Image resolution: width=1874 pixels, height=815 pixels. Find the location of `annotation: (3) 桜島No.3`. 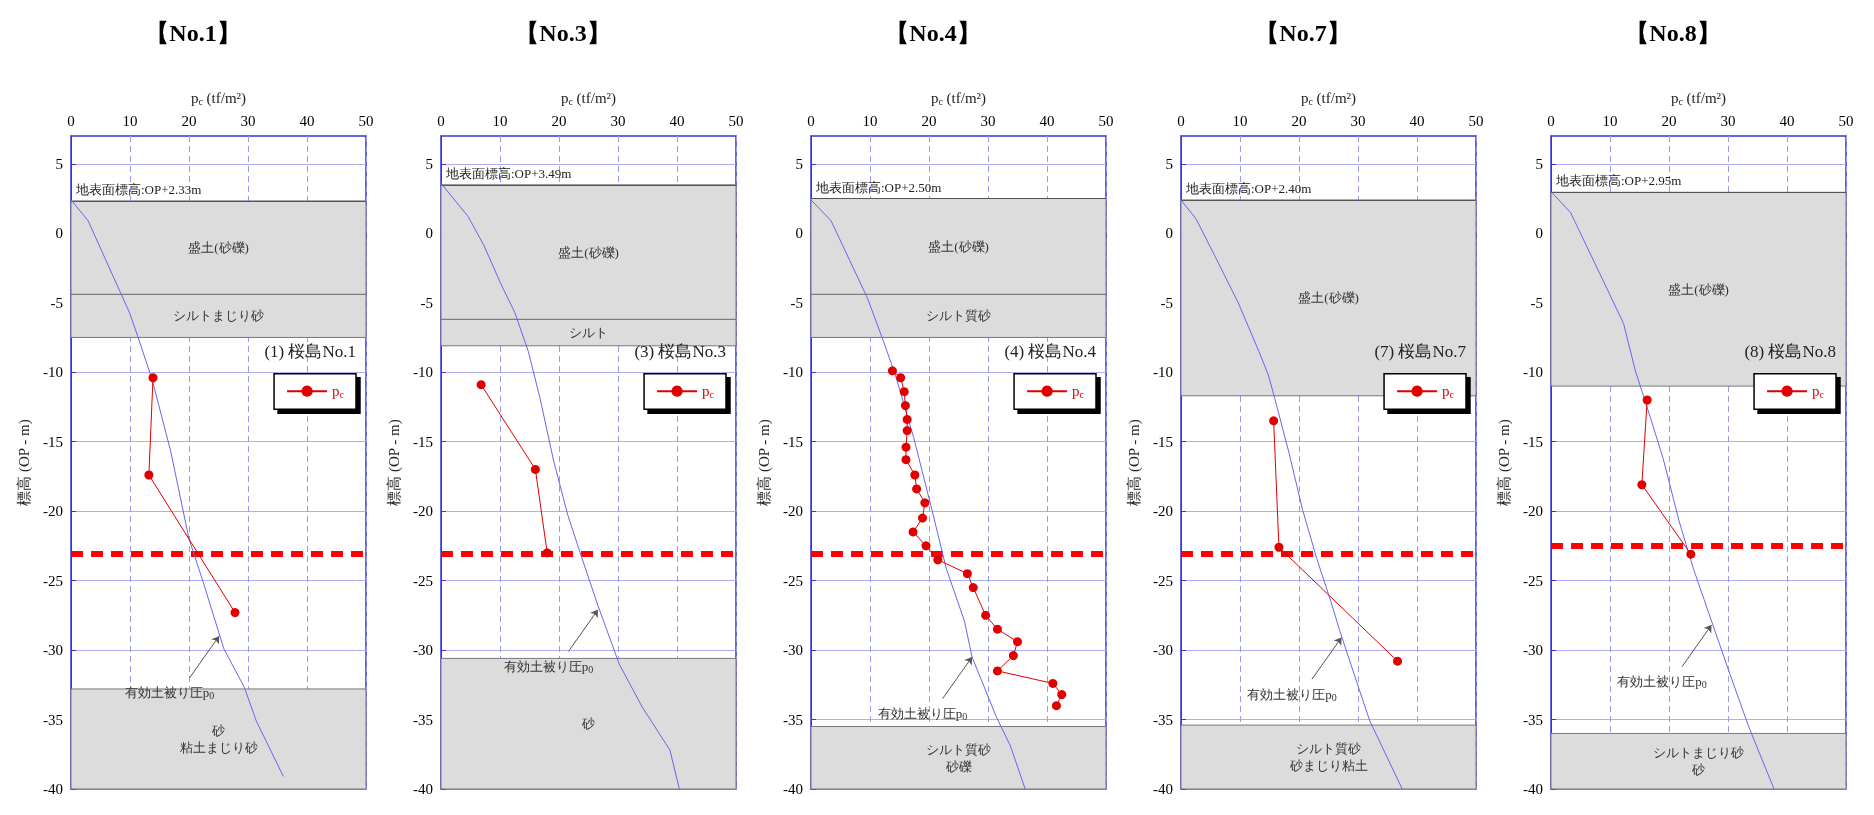

annotation: (3) 桜島No.3 is located at coordinates (680, 351).